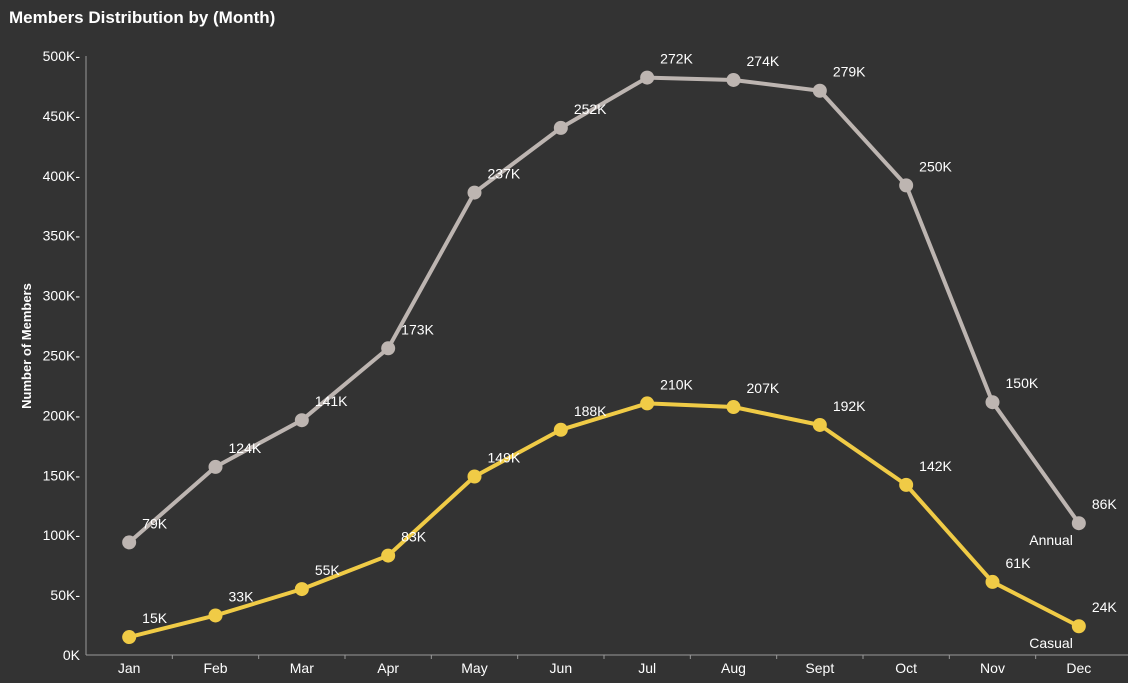 Image resolution: width=1128 pixels, height=683 pixels. I want to click on y-tick-label: 300K-, so click(62, 296).